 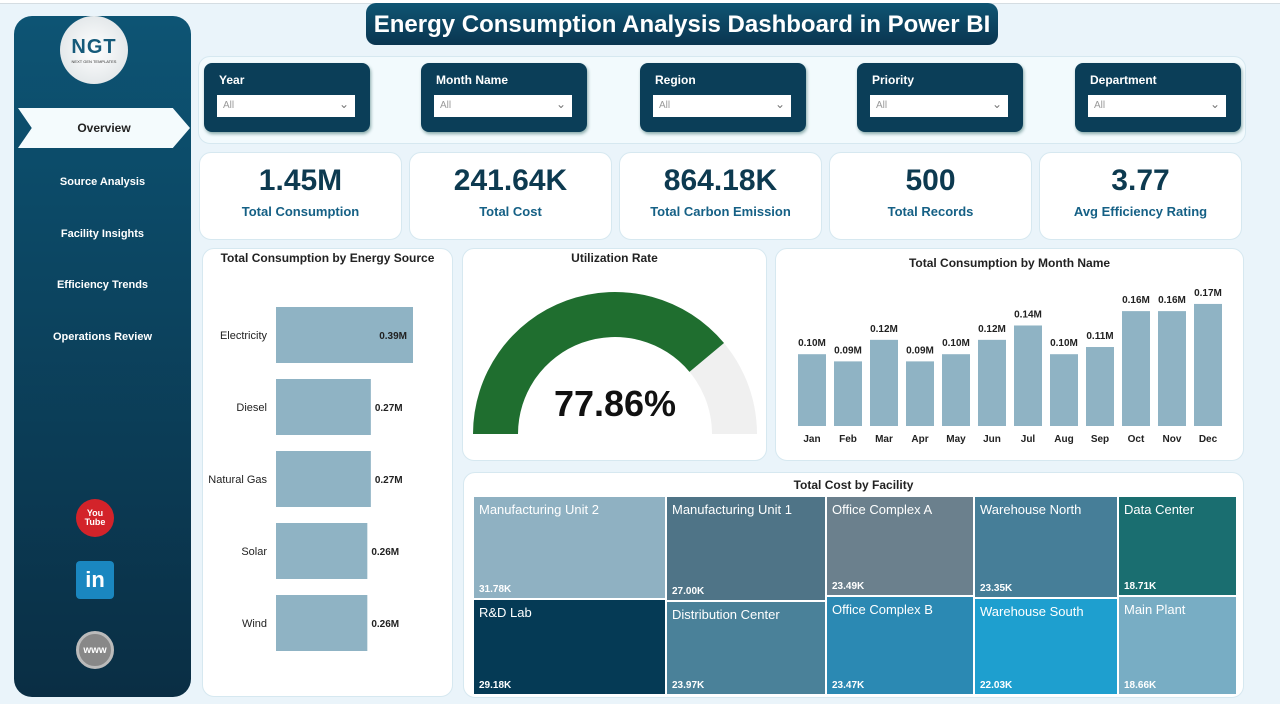 What do you see at coordinates (1140, 586) in the screenshot?
I see `tile-value: 18.71K` at bounding box center [1140, 586].